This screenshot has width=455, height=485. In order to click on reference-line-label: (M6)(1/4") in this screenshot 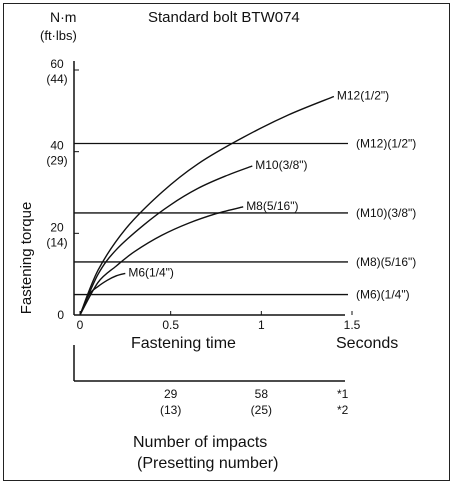, I will do `click(383, 295)`.